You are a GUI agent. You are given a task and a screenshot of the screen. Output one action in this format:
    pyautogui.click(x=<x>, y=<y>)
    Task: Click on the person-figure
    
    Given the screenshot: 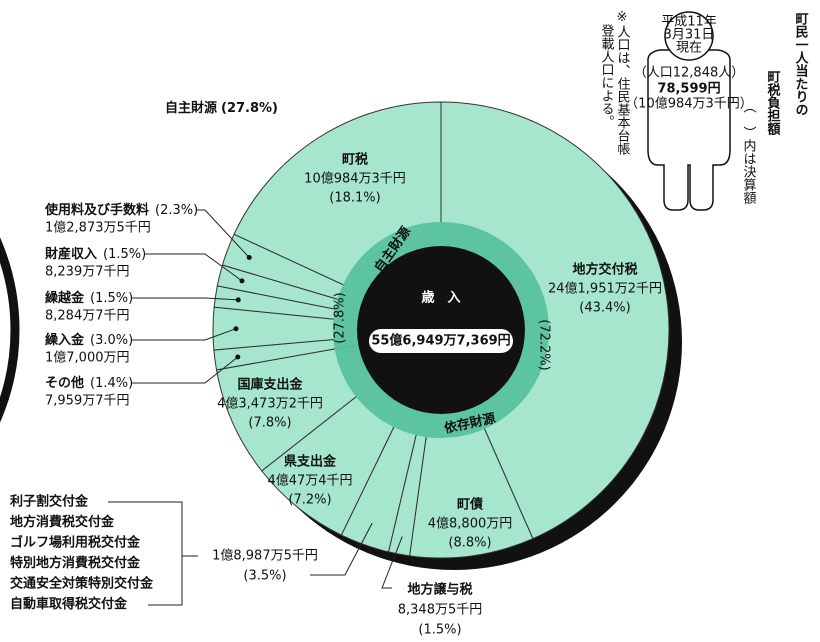 What is the action you would take?
    pyautogui.click(x=689, y=111)
    